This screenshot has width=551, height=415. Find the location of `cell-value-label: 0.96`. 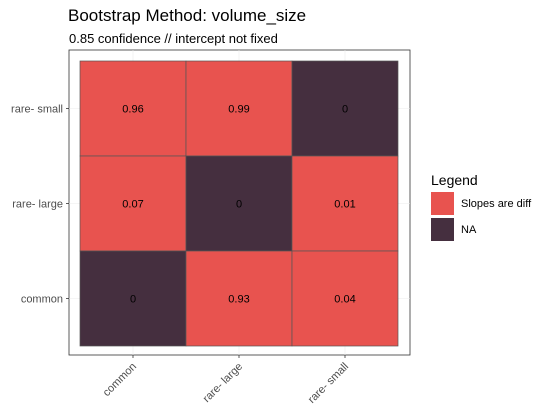

cell-value-label: 0.96 is located at coordinates (132, 110).